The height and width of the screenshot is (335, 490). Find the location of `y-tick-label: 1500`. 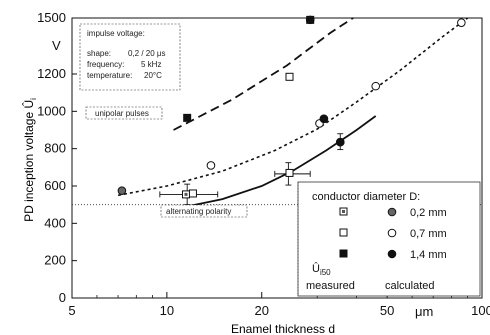

y-tick-label: 1500 is located at coordinates (51, 17).